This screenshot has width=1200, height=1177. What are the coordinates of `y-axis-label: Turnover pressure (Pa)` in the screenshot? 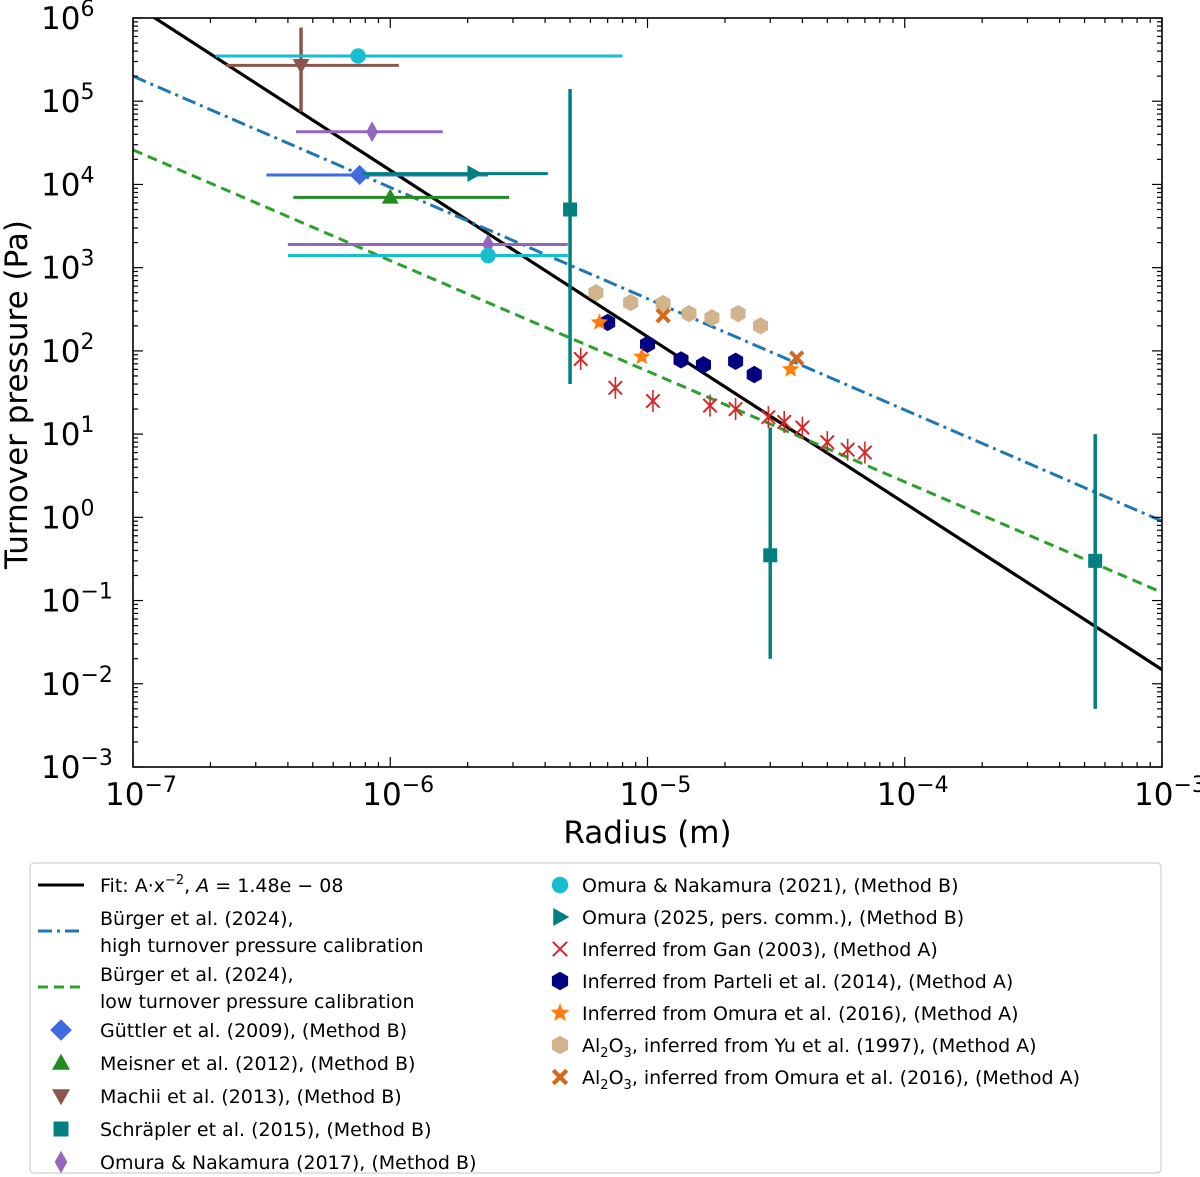 It's located at (17, 395).